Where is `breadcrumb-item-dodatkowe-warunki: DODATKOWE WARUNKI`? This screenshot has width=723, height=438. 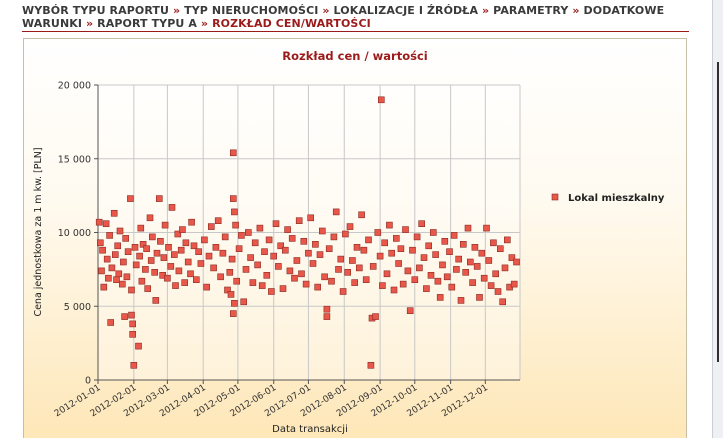 breadcrumb-item-dodatkowe-warunki: DODATKOWE WARUNKI is located at coordinates (343, 17).